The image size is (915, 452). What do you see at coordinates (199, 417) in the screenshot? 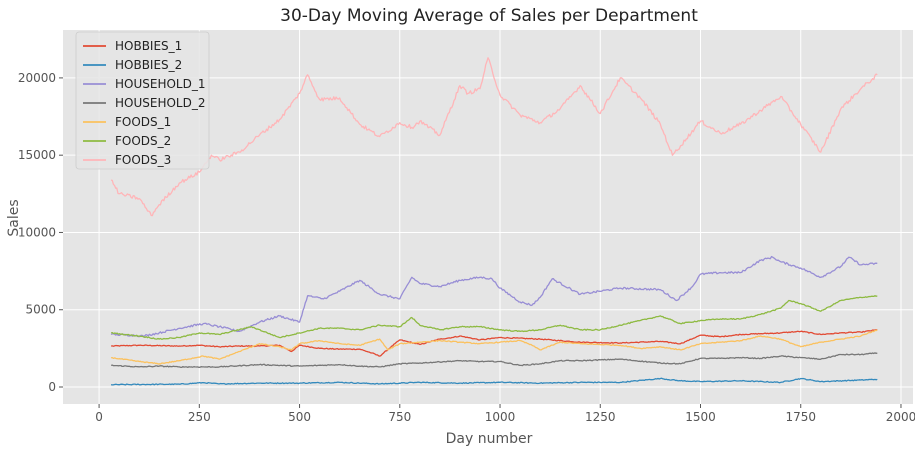
I see `x-tick-label: 250` at bounding box center [199, 417].